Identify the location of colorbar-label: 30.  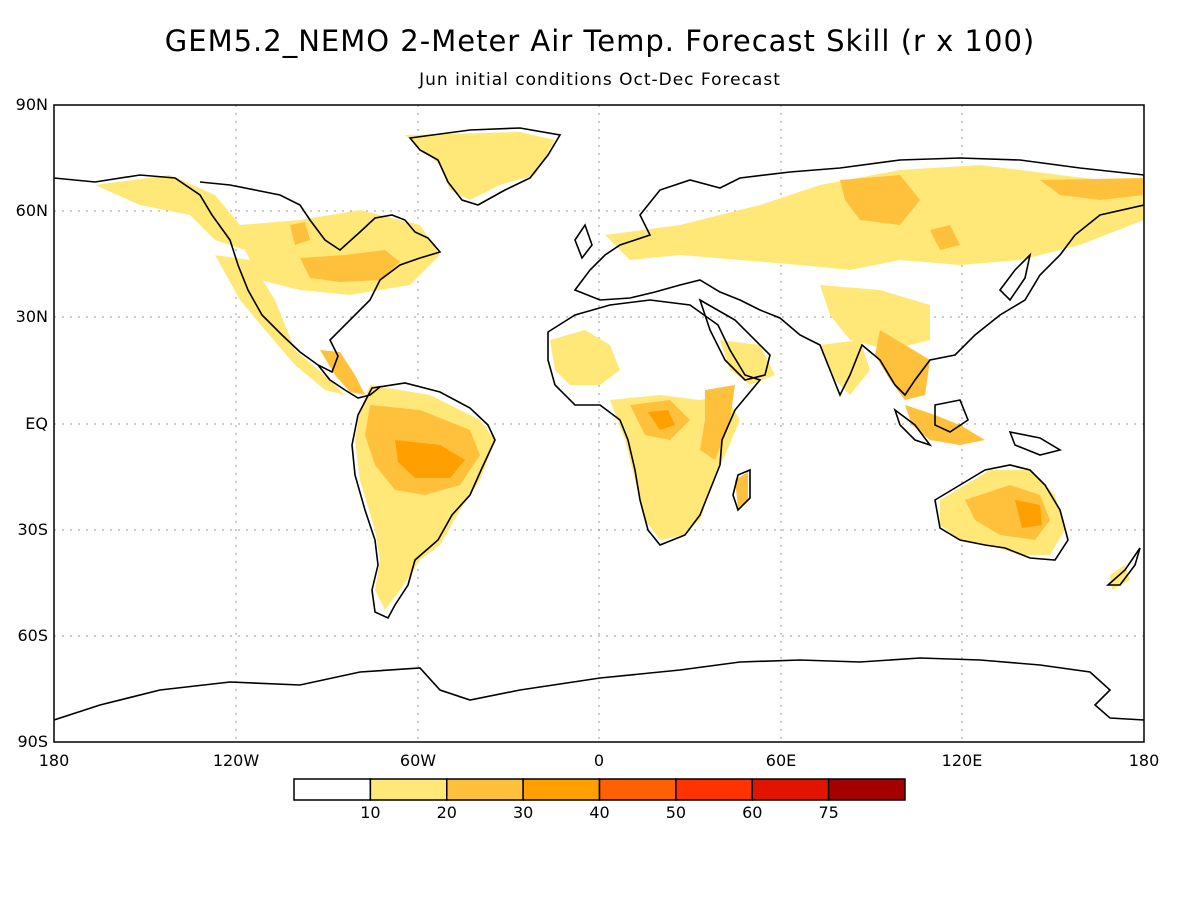
(523, 812).